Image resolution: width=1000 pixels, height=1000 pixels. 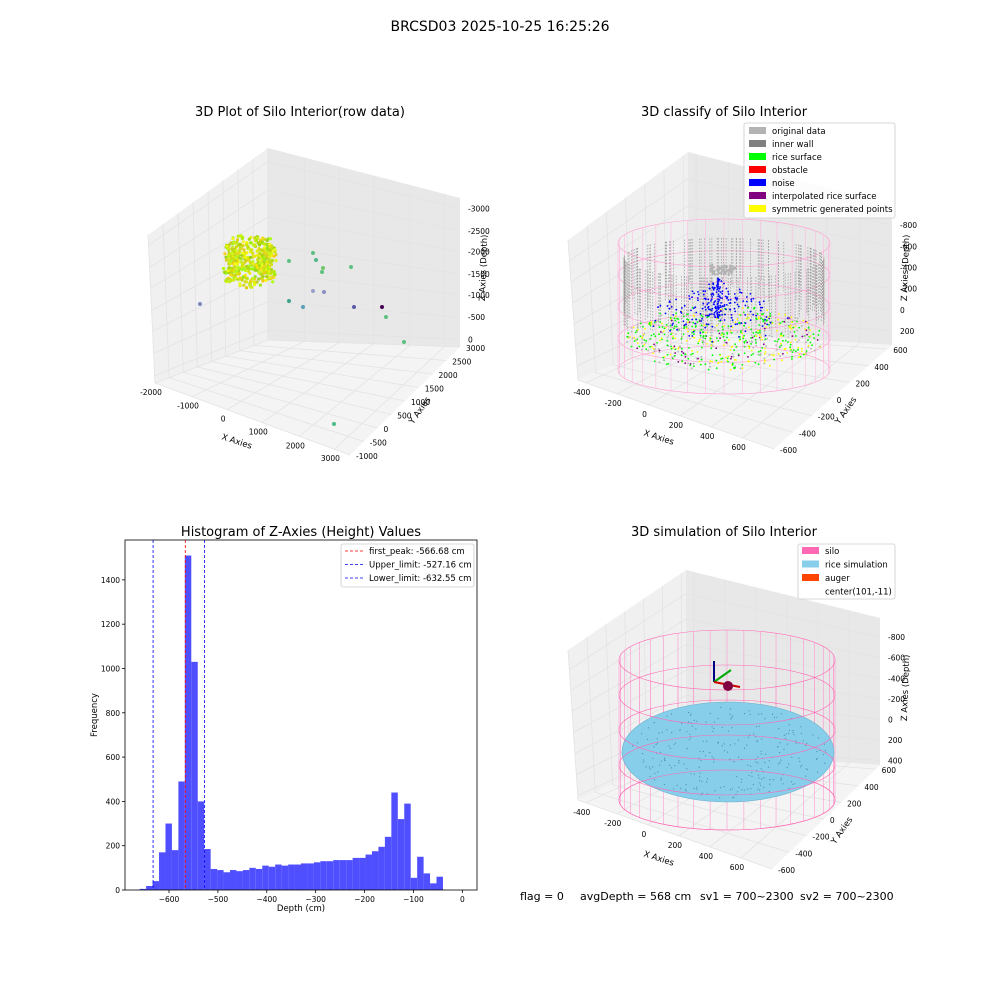 I want to click on raw-3d-y-tick: 0, so click(x=386, y=429).